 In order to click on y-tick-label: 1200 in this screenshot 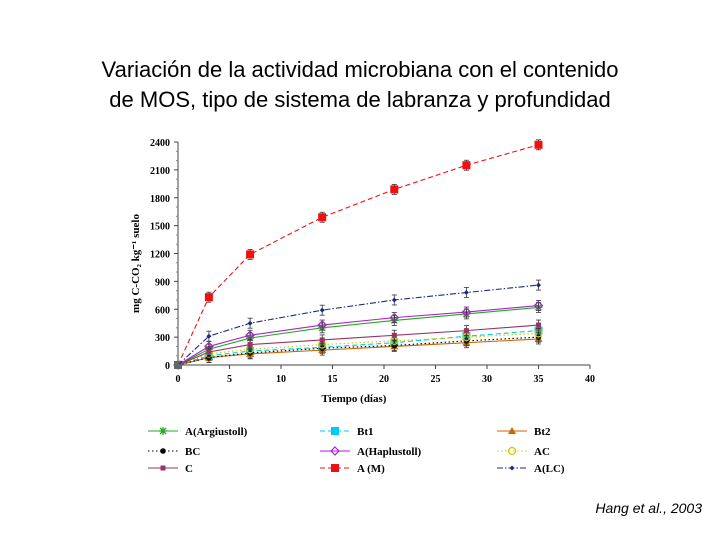, I will do `click(160, 255)`.